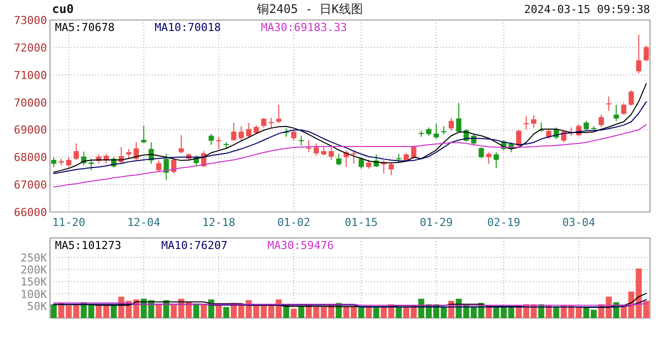 The image size is (660, 360). Describe the element at coordinates (30, 185) in the screenshot. I see `y-tick-label: 67000` at that location.